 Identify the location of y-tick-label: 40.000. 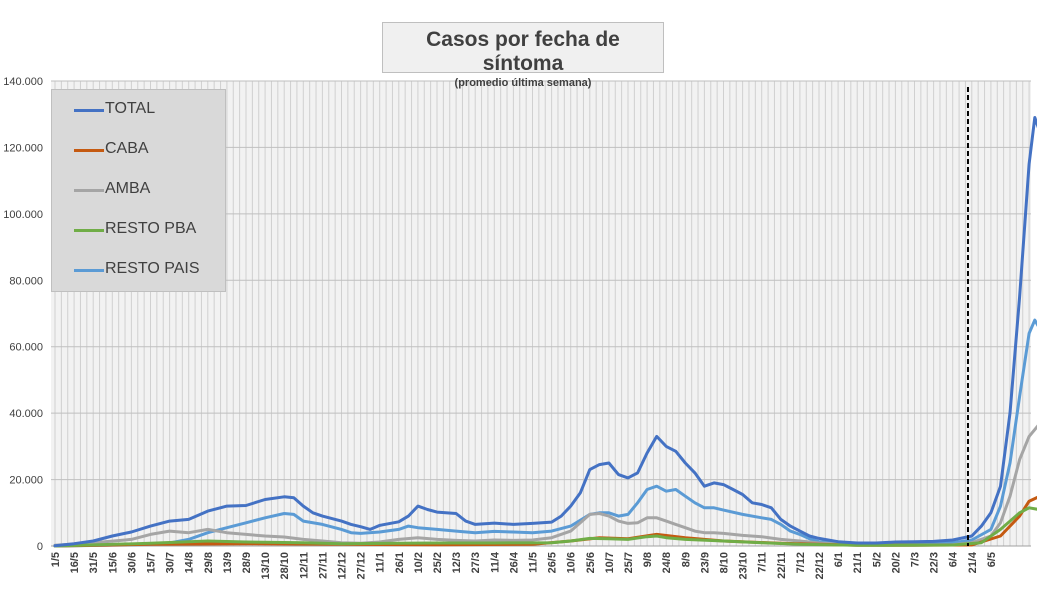
(26, 414).